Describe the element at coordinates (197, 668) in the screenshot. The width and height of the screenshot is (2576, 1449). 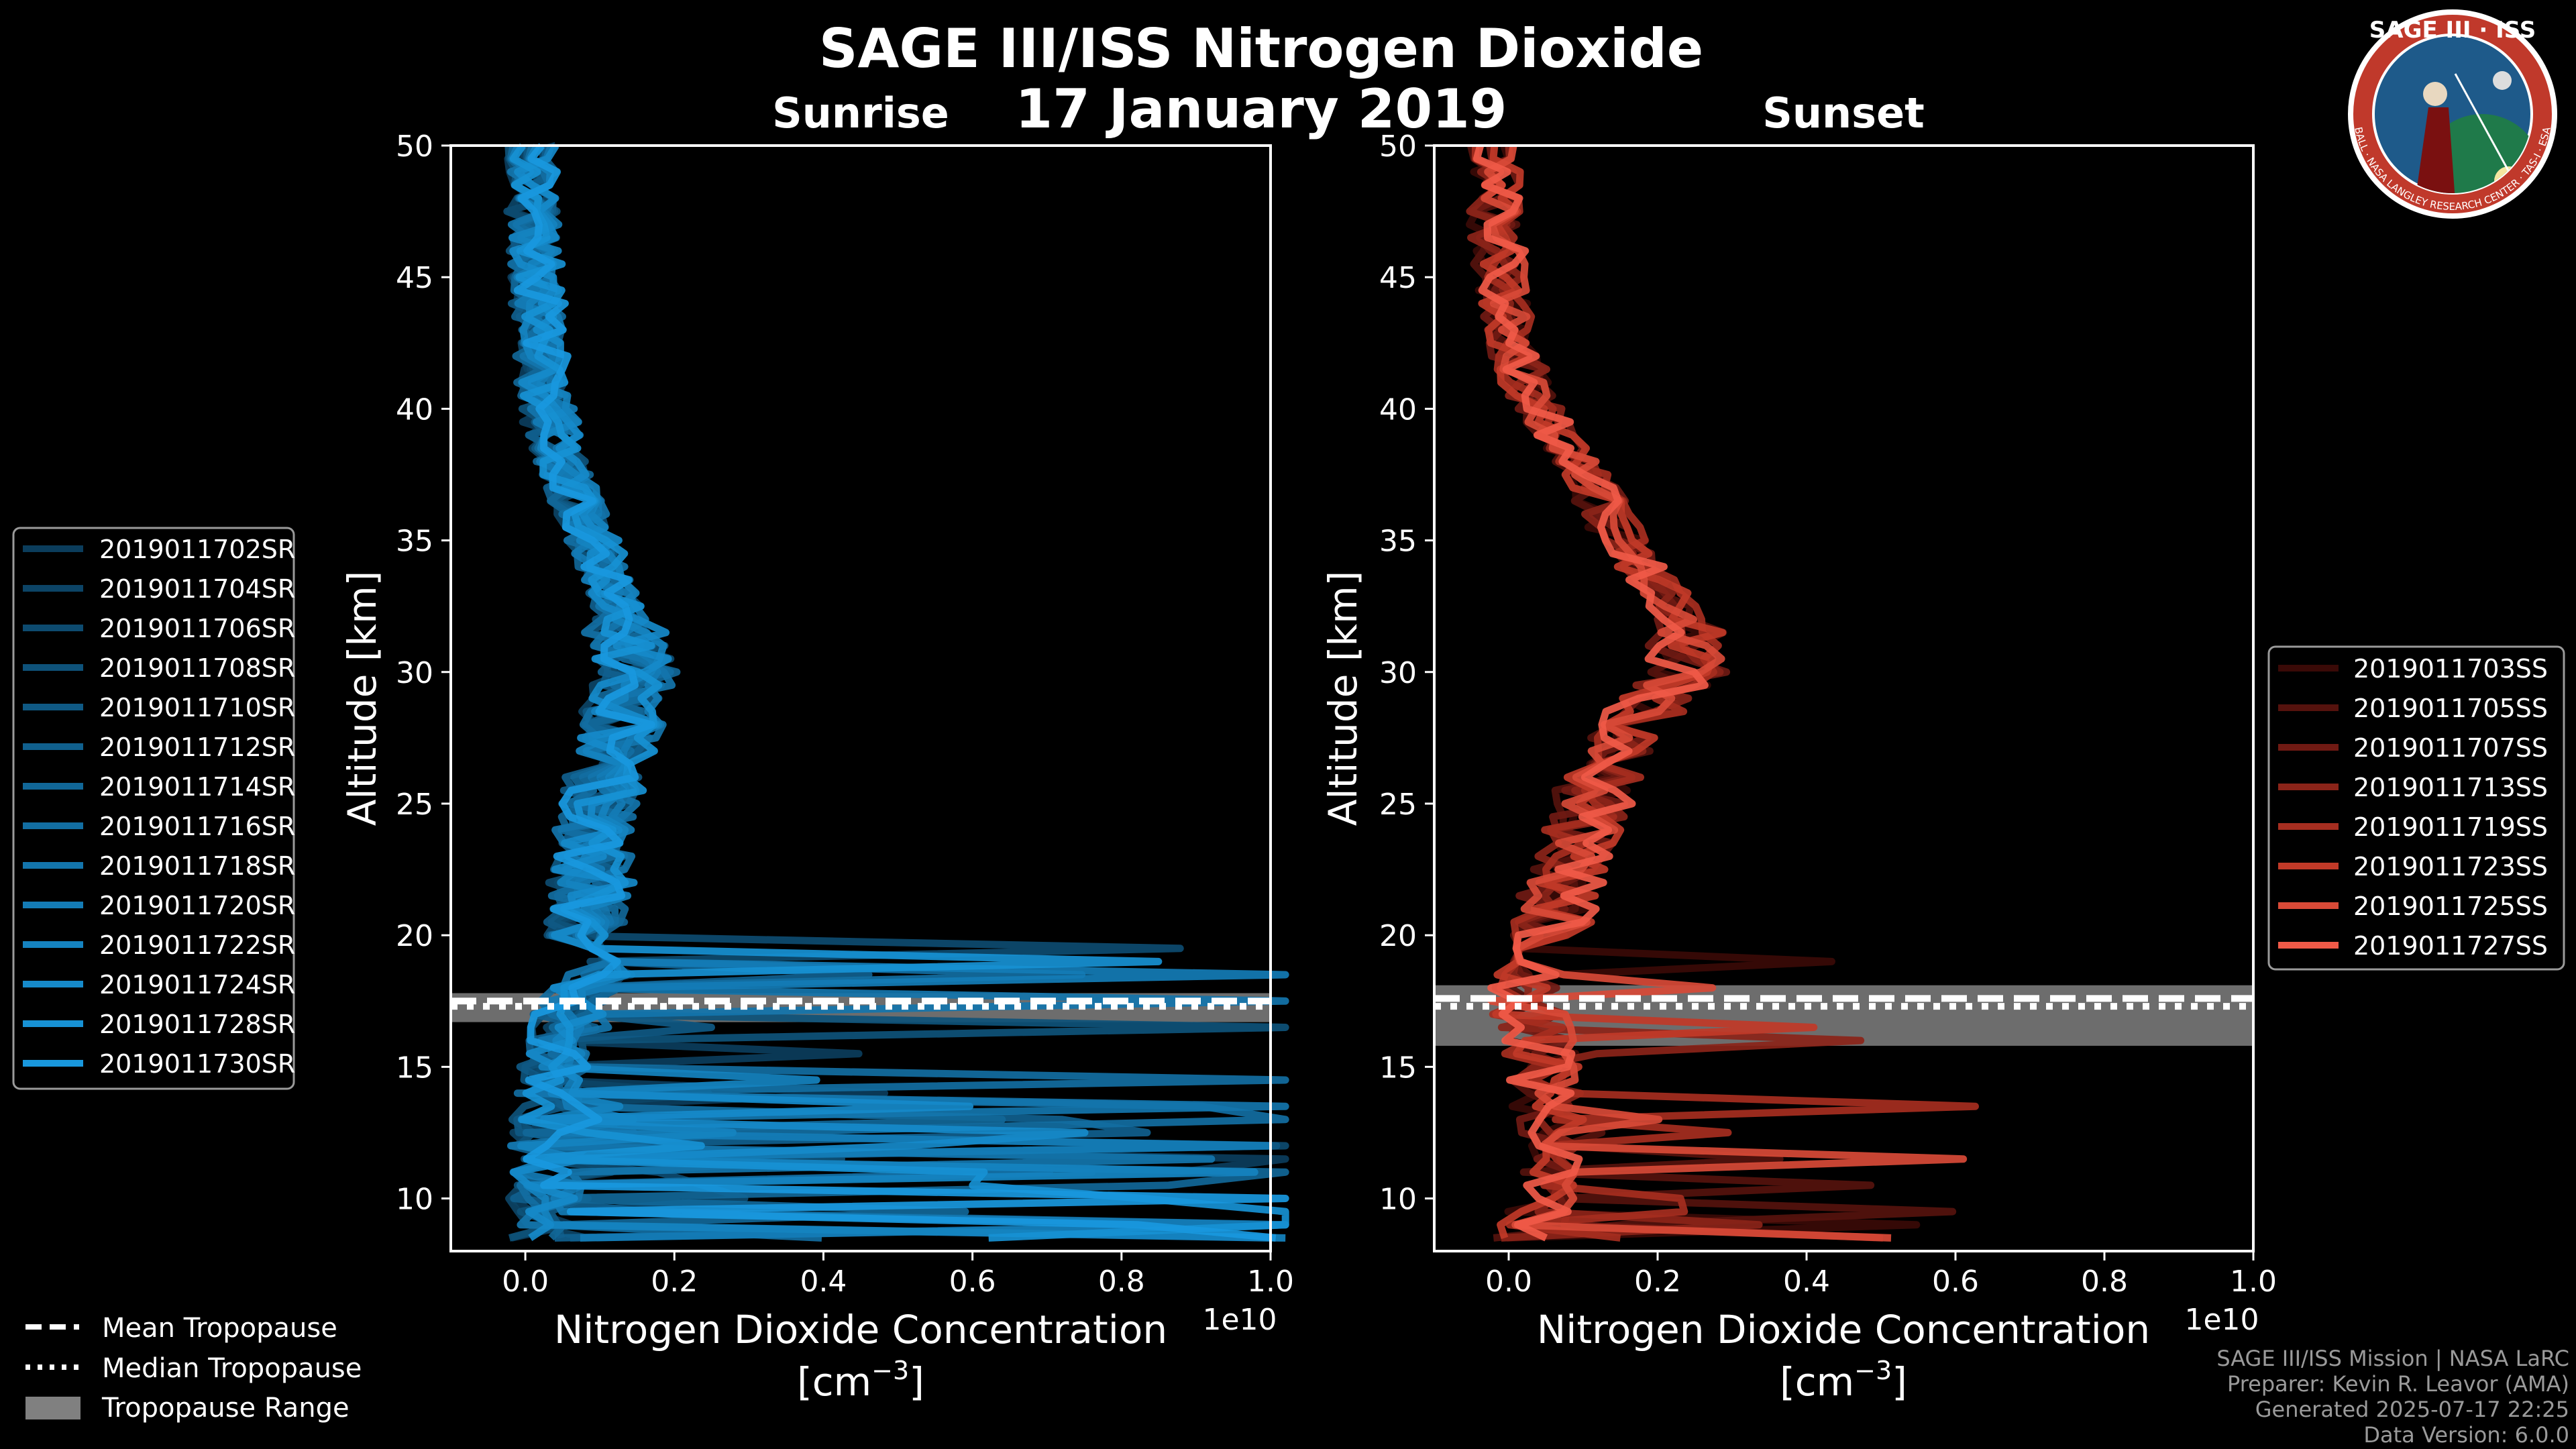
I see `sunrise-legend-label-2019011708SR: 2019011708SR` at that location.